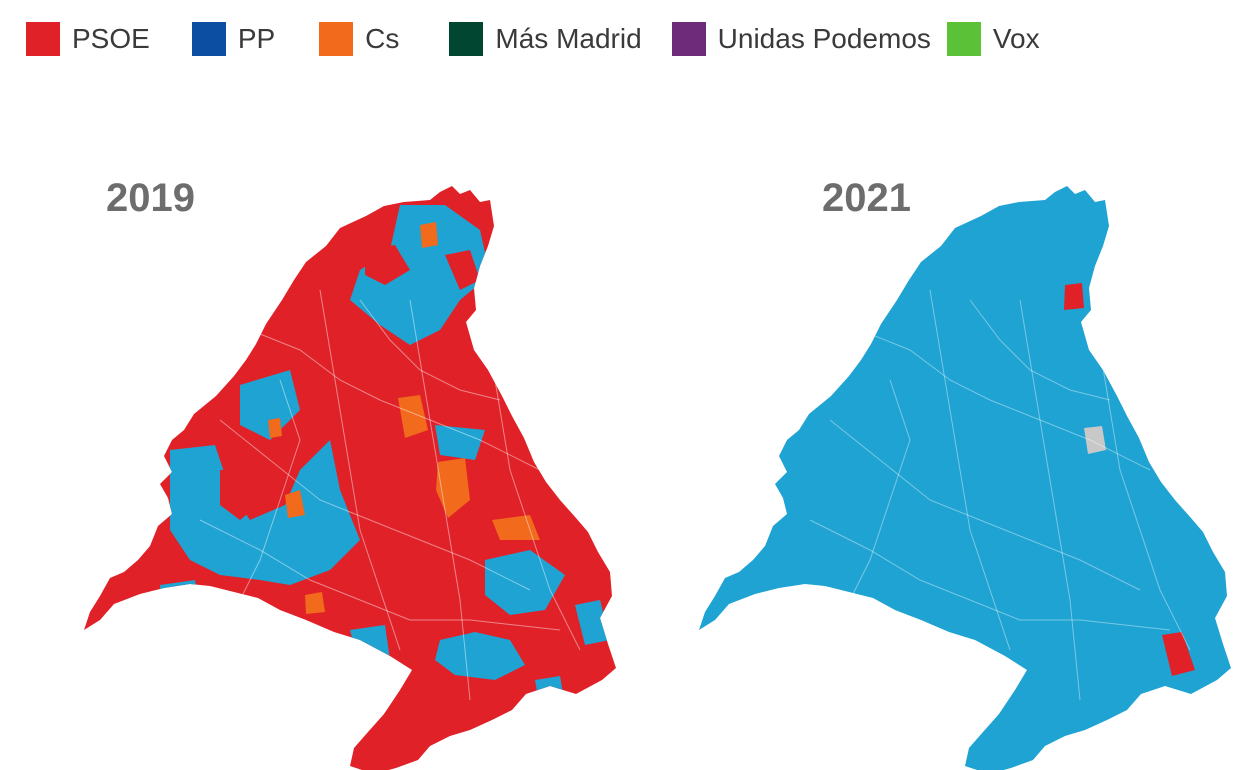 The width and height of the screenshot is (1248, 770). What do you see at coordinates (270, 405) in the screenshot?
I see `municipality-2019-west-center` at bounding box center [270, 405].